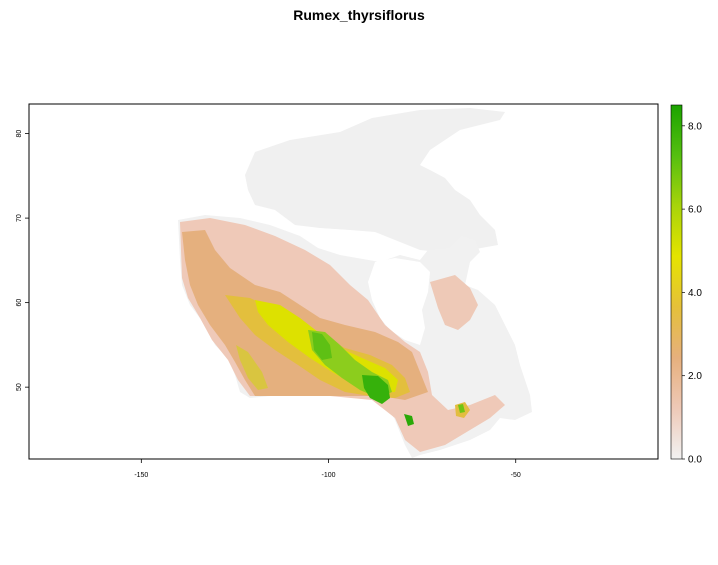 The image size is (718, 565). Describe the element at coordinates (252, 367) in the screenshot. I see `zone-medium-west` at that location.